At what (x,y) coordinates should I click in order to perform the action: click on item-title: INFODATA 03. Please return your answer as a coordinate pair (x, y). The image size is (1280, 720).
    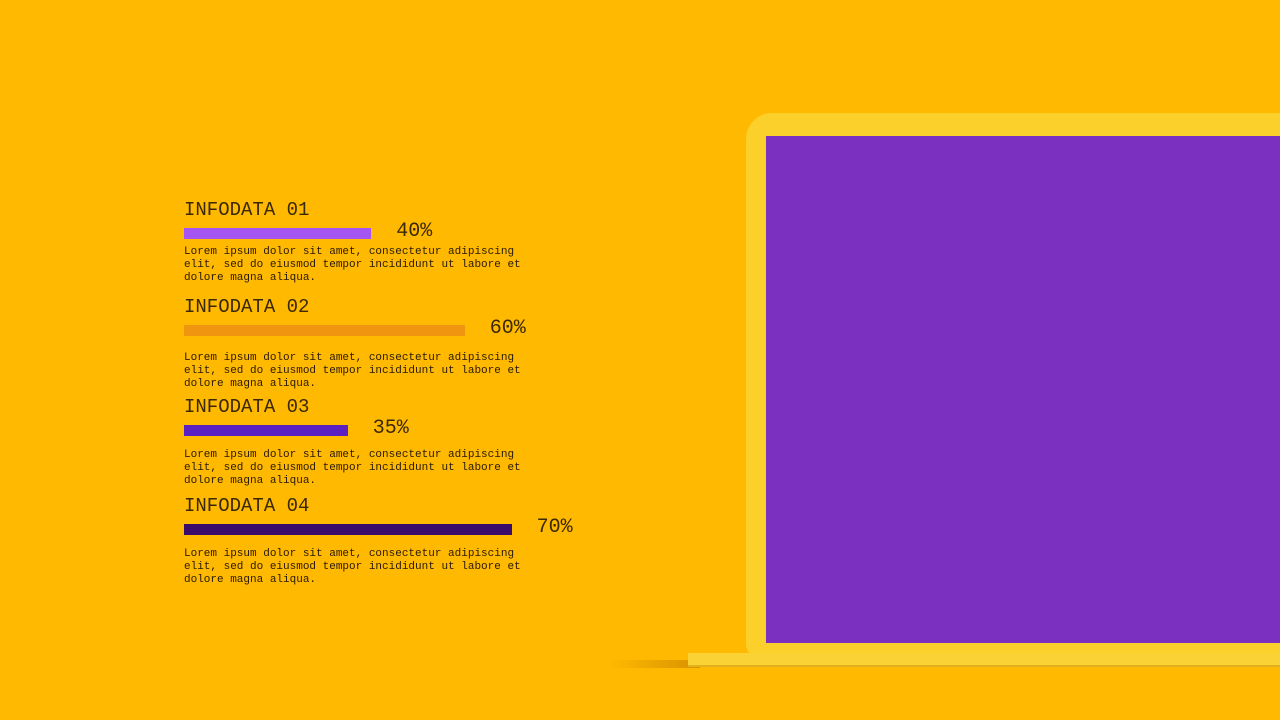
    Looking at the image, I should click on (247, 407).